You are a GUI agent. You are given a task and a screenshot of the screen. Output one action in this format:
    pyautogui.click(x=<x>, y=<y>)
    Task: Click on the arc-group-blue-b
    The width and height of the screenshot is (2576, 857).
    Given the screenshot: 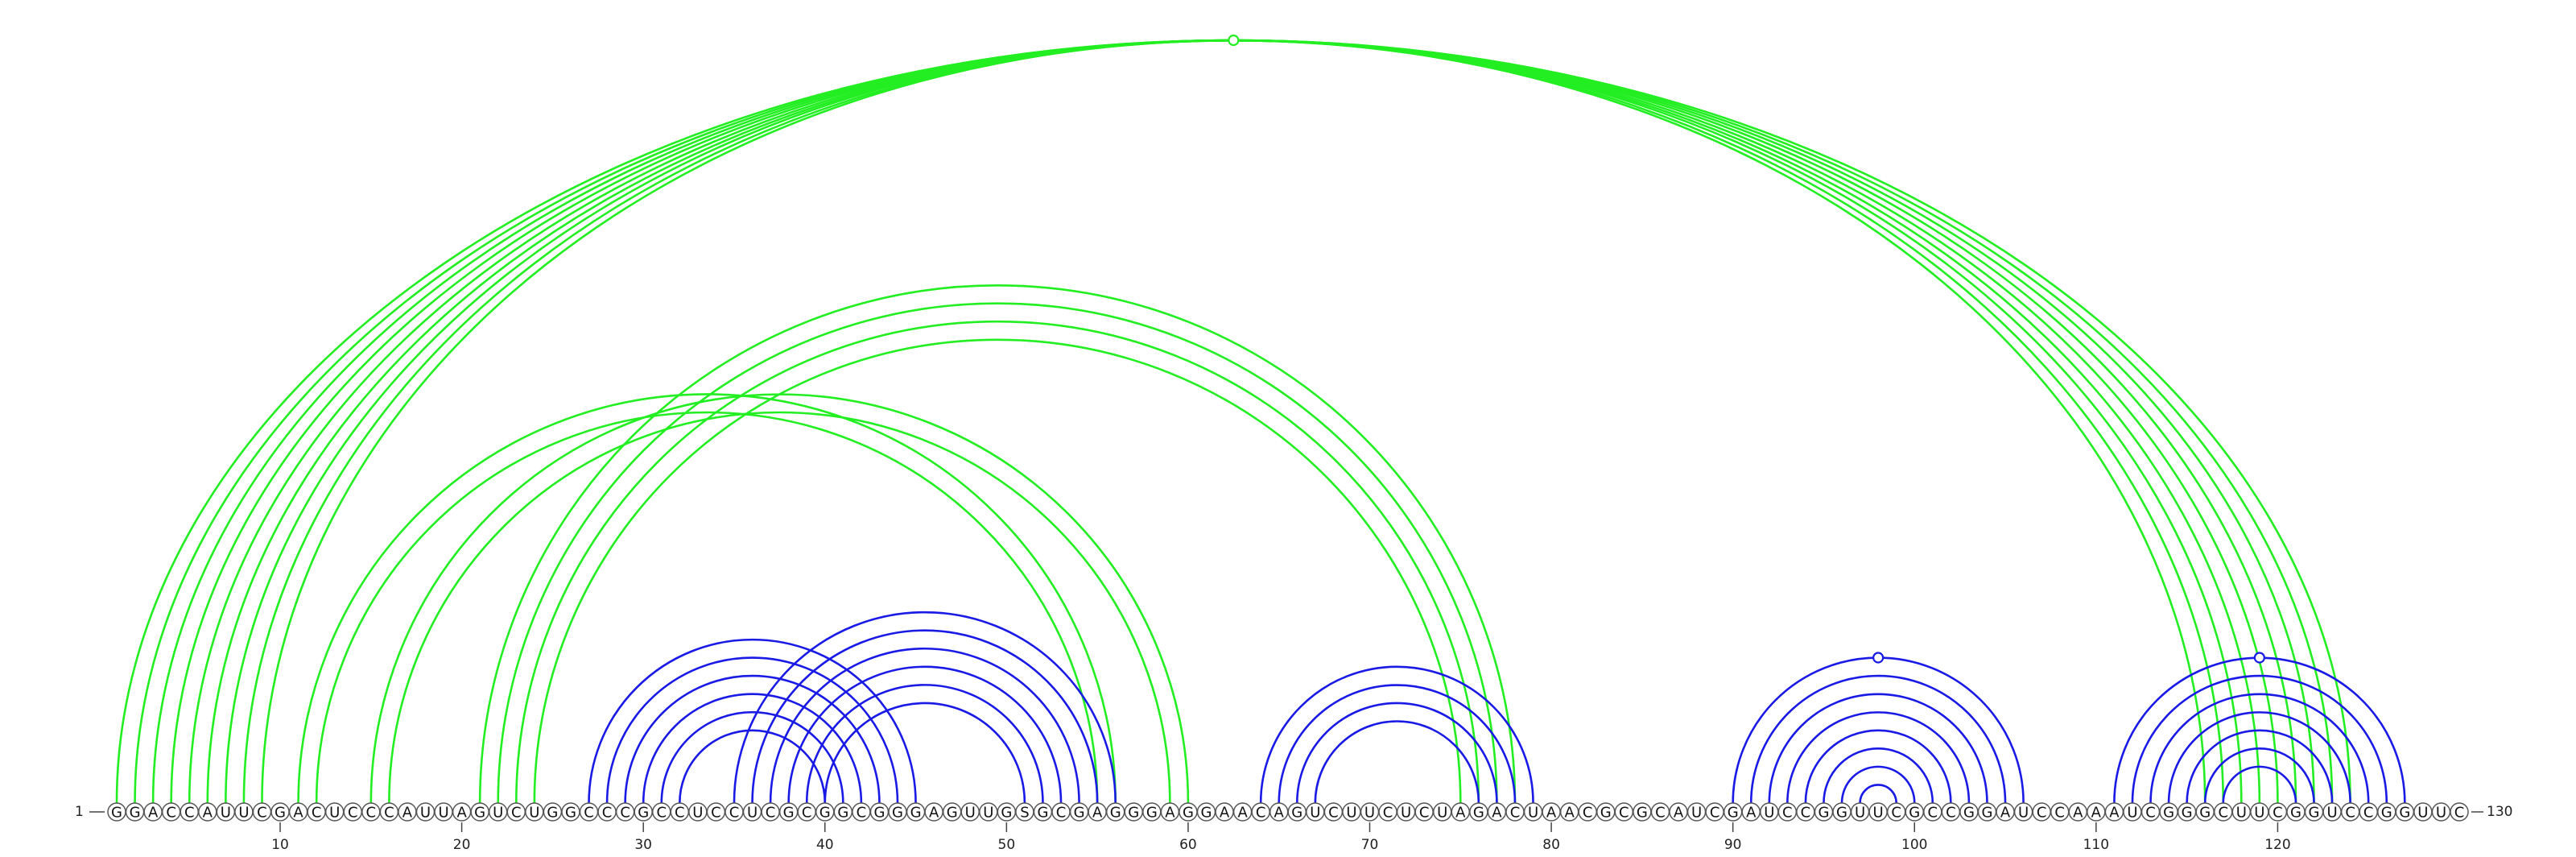 What is the action you would take?
    pyautogui.click(x=925, y=707)
    